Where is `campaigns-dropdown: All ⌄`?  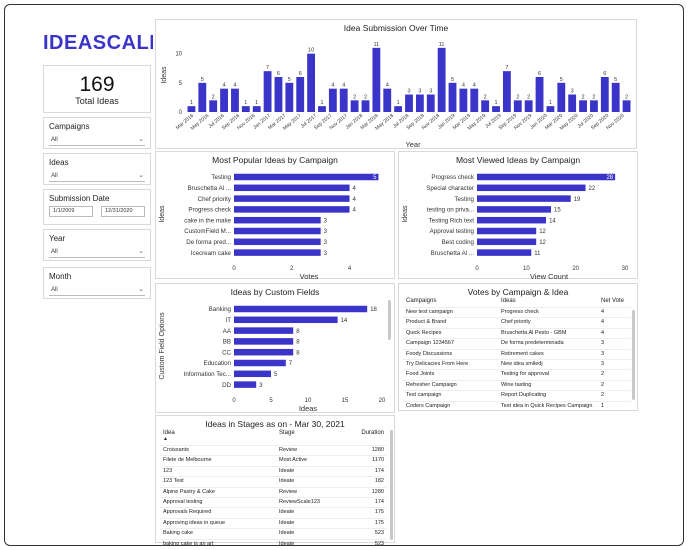 campaigns-dropdown: All ⌄ is located at coordinates (97, 140).